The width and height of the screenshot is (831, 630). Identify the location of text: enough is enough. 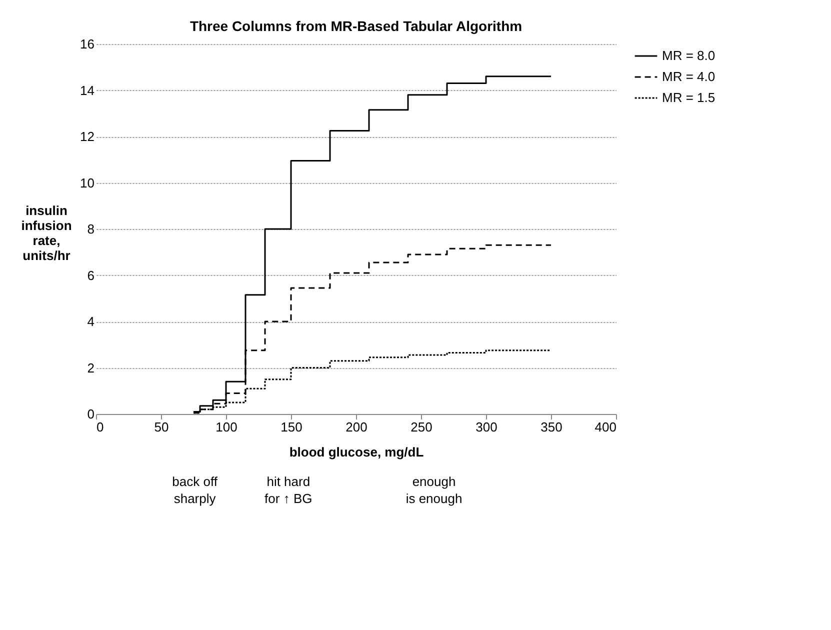
(434, 490).